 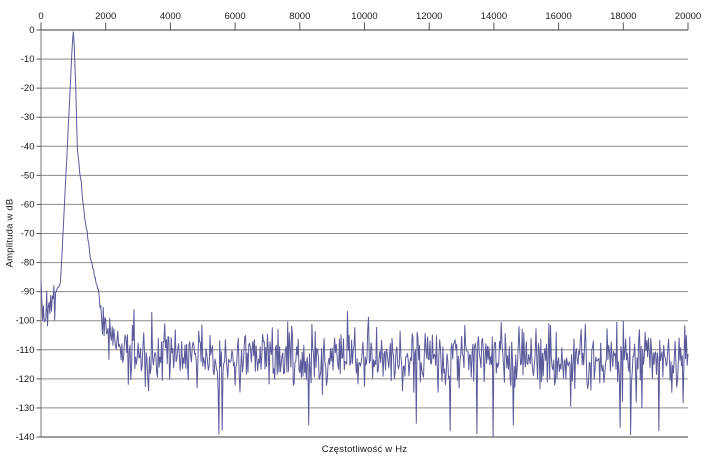 What do you see at coordinates (28, 292) in the screenshot?
I see `y-tick-label: -90` at bounding box center [28, 292].